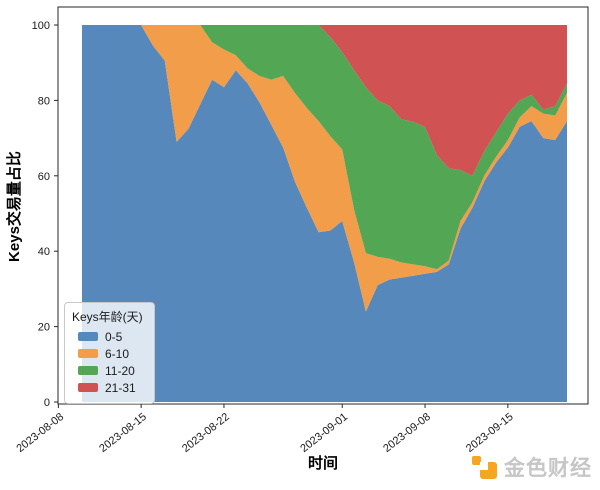  I want to click on x-tick-label: 2023-09-01, so click(324, 433).